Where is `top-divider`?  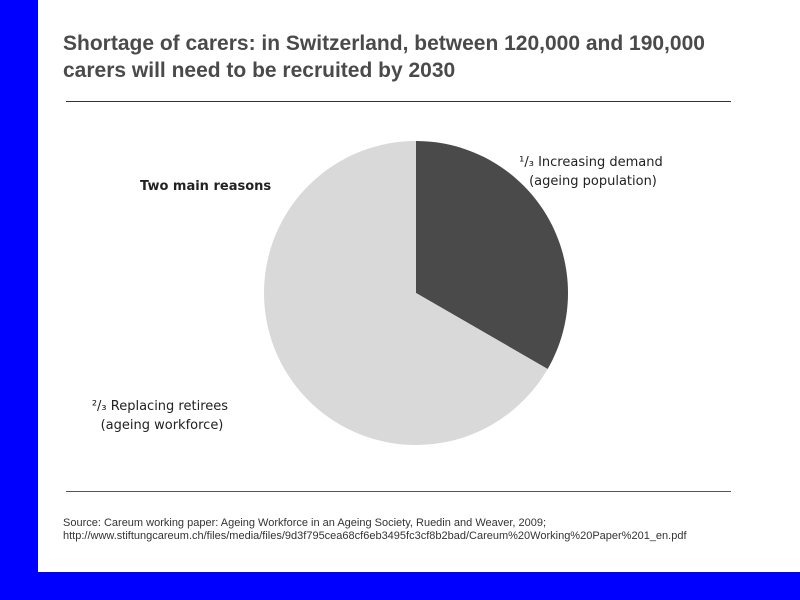
top-divider is located at coordinates (398, 101).